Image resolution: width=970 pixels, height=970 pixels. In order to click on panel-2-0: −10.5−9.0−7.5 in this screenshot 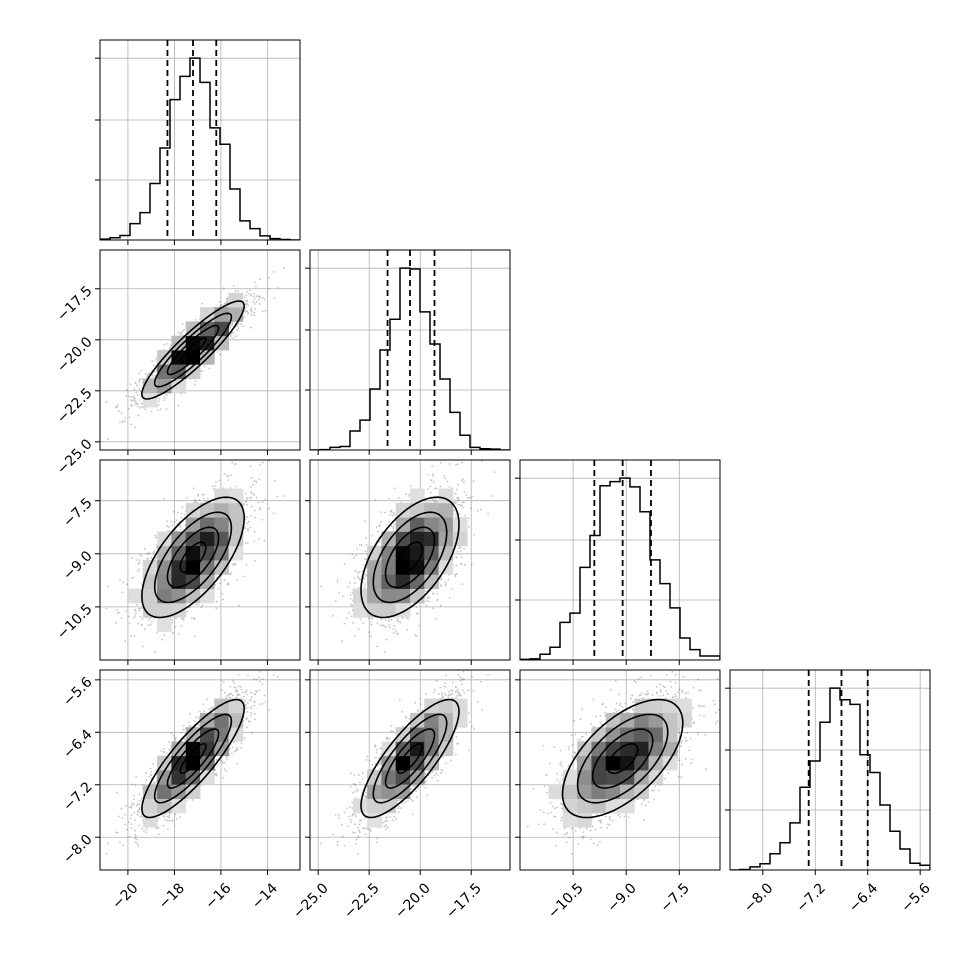, I will do `click(177, 562)`.